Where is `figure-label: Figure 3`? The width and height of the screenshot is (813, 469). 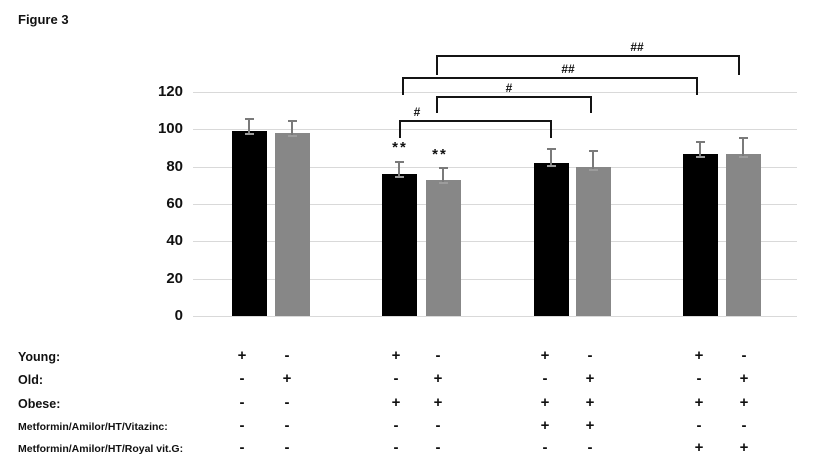
figure-label: Figure 3 is located at coordinates (43, 19).